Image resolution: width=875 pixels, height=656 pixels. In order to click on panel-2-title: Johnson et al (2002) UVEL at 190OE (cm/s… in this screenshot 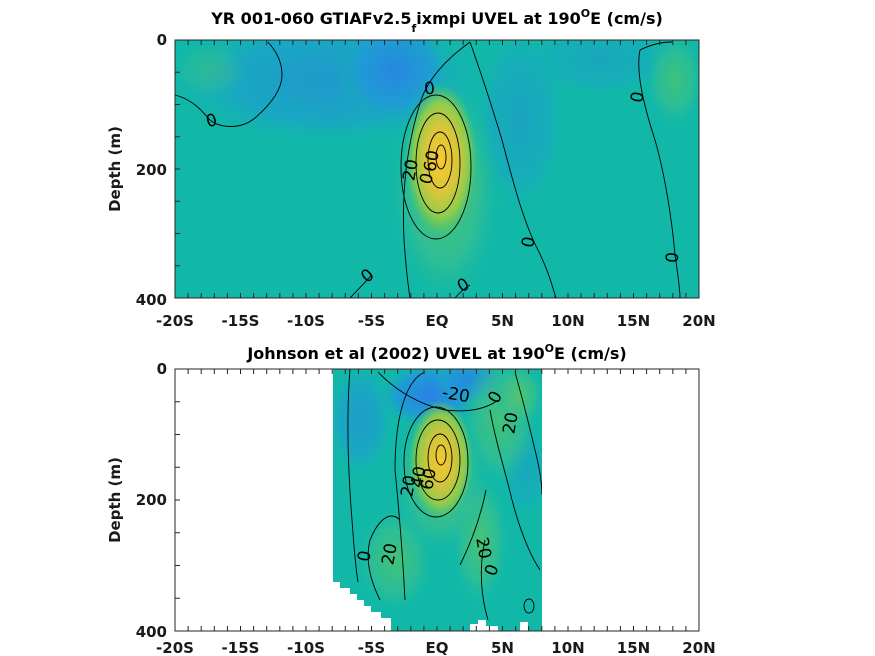, I will do `click(436, 352)`.